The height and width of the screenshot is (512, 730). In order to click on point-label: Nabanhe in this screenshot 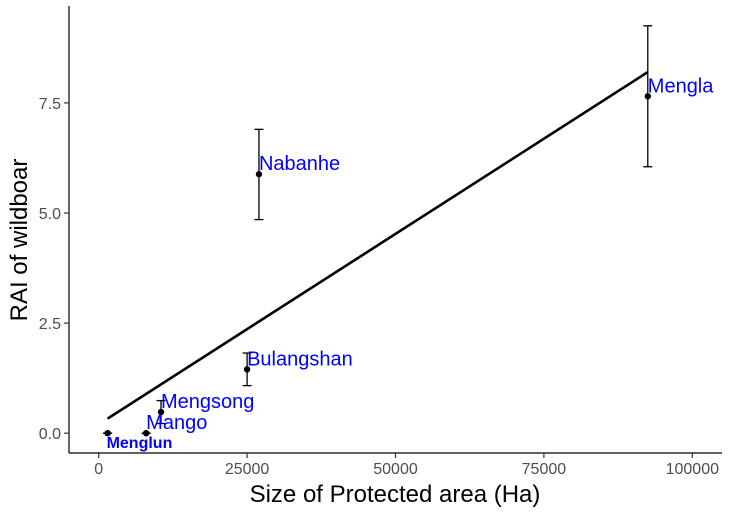, I will do `click(299, 164)`.